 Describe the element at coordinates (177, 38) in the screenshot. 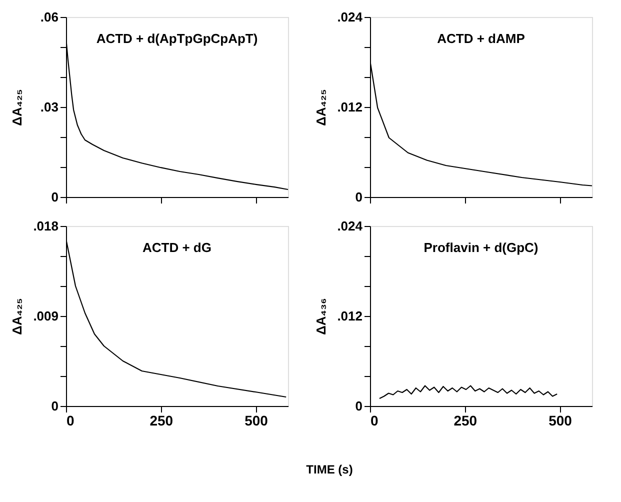

I see `annotation: ACTD + d(ApTpGpCpApT)` at that location.